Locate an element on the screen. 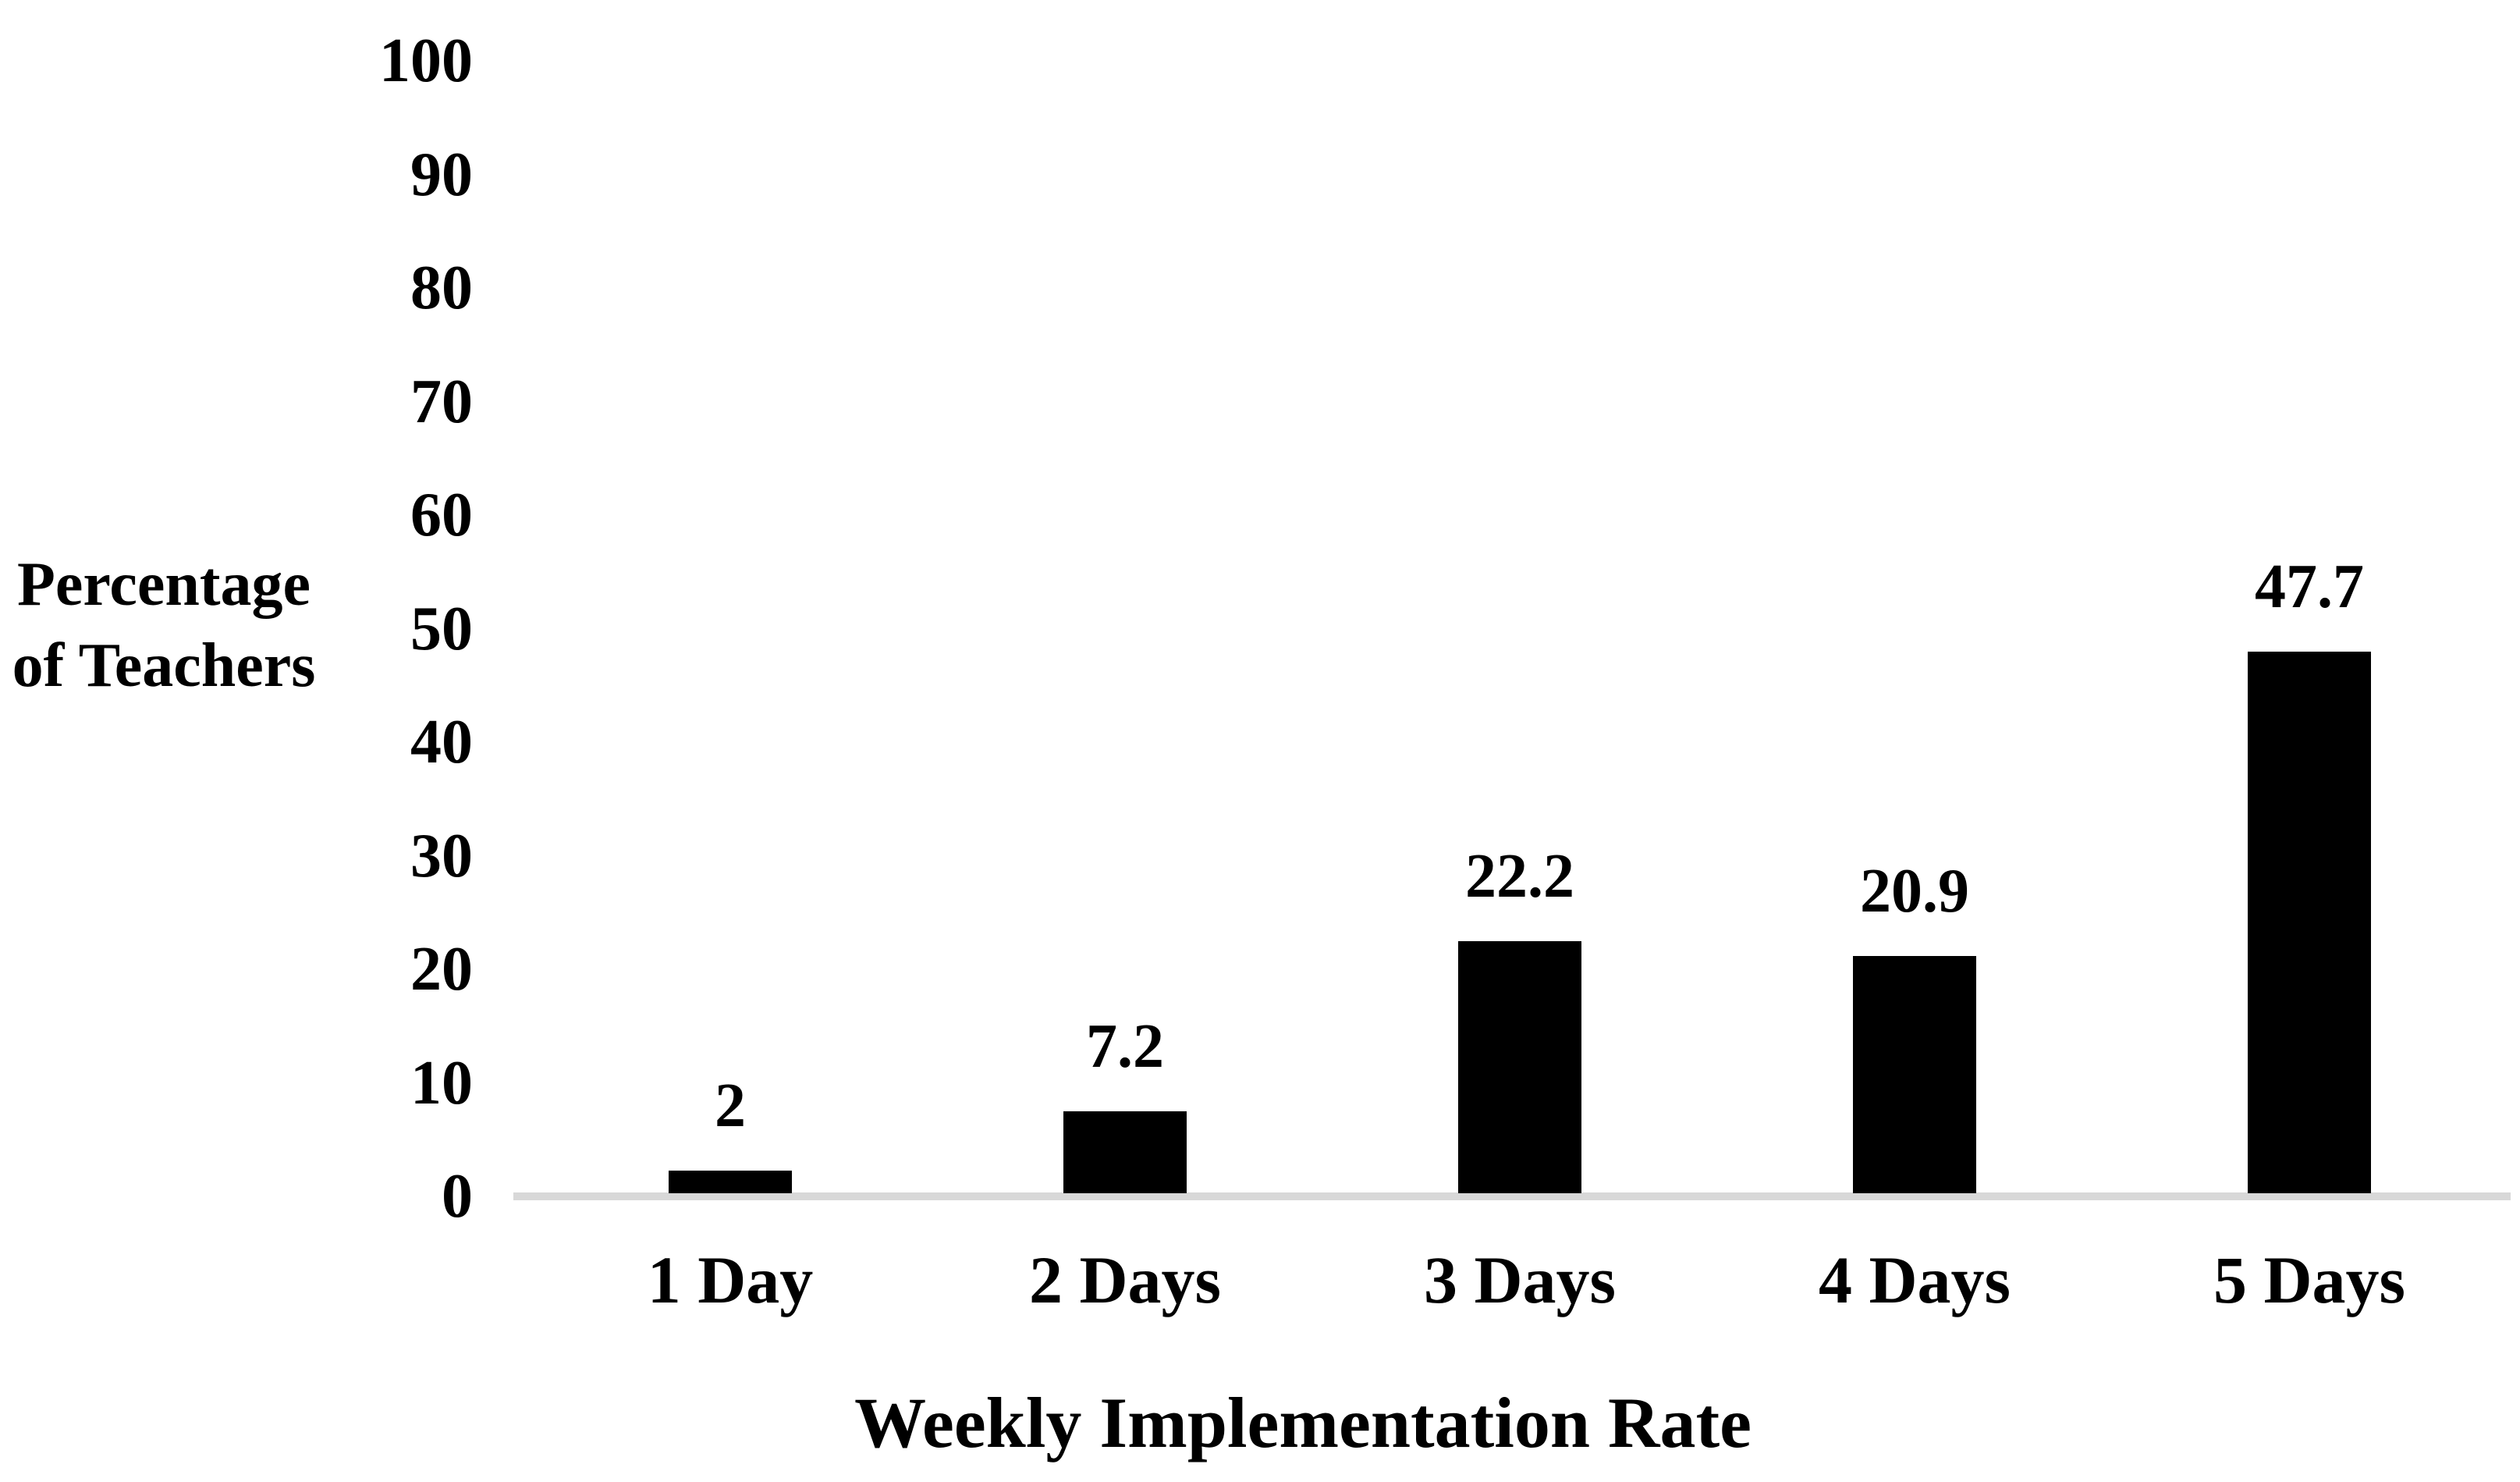 Image resolution: width=2520 pixels, height=1482 pixels. bar-3-days is located at coordinates (1520, 1067).